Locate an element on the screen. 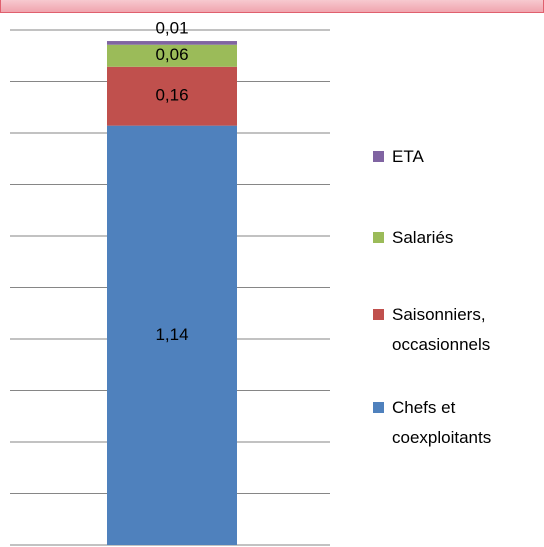  legend-item: Saisonniers, occasionnels is located at coordinates (447, 330).